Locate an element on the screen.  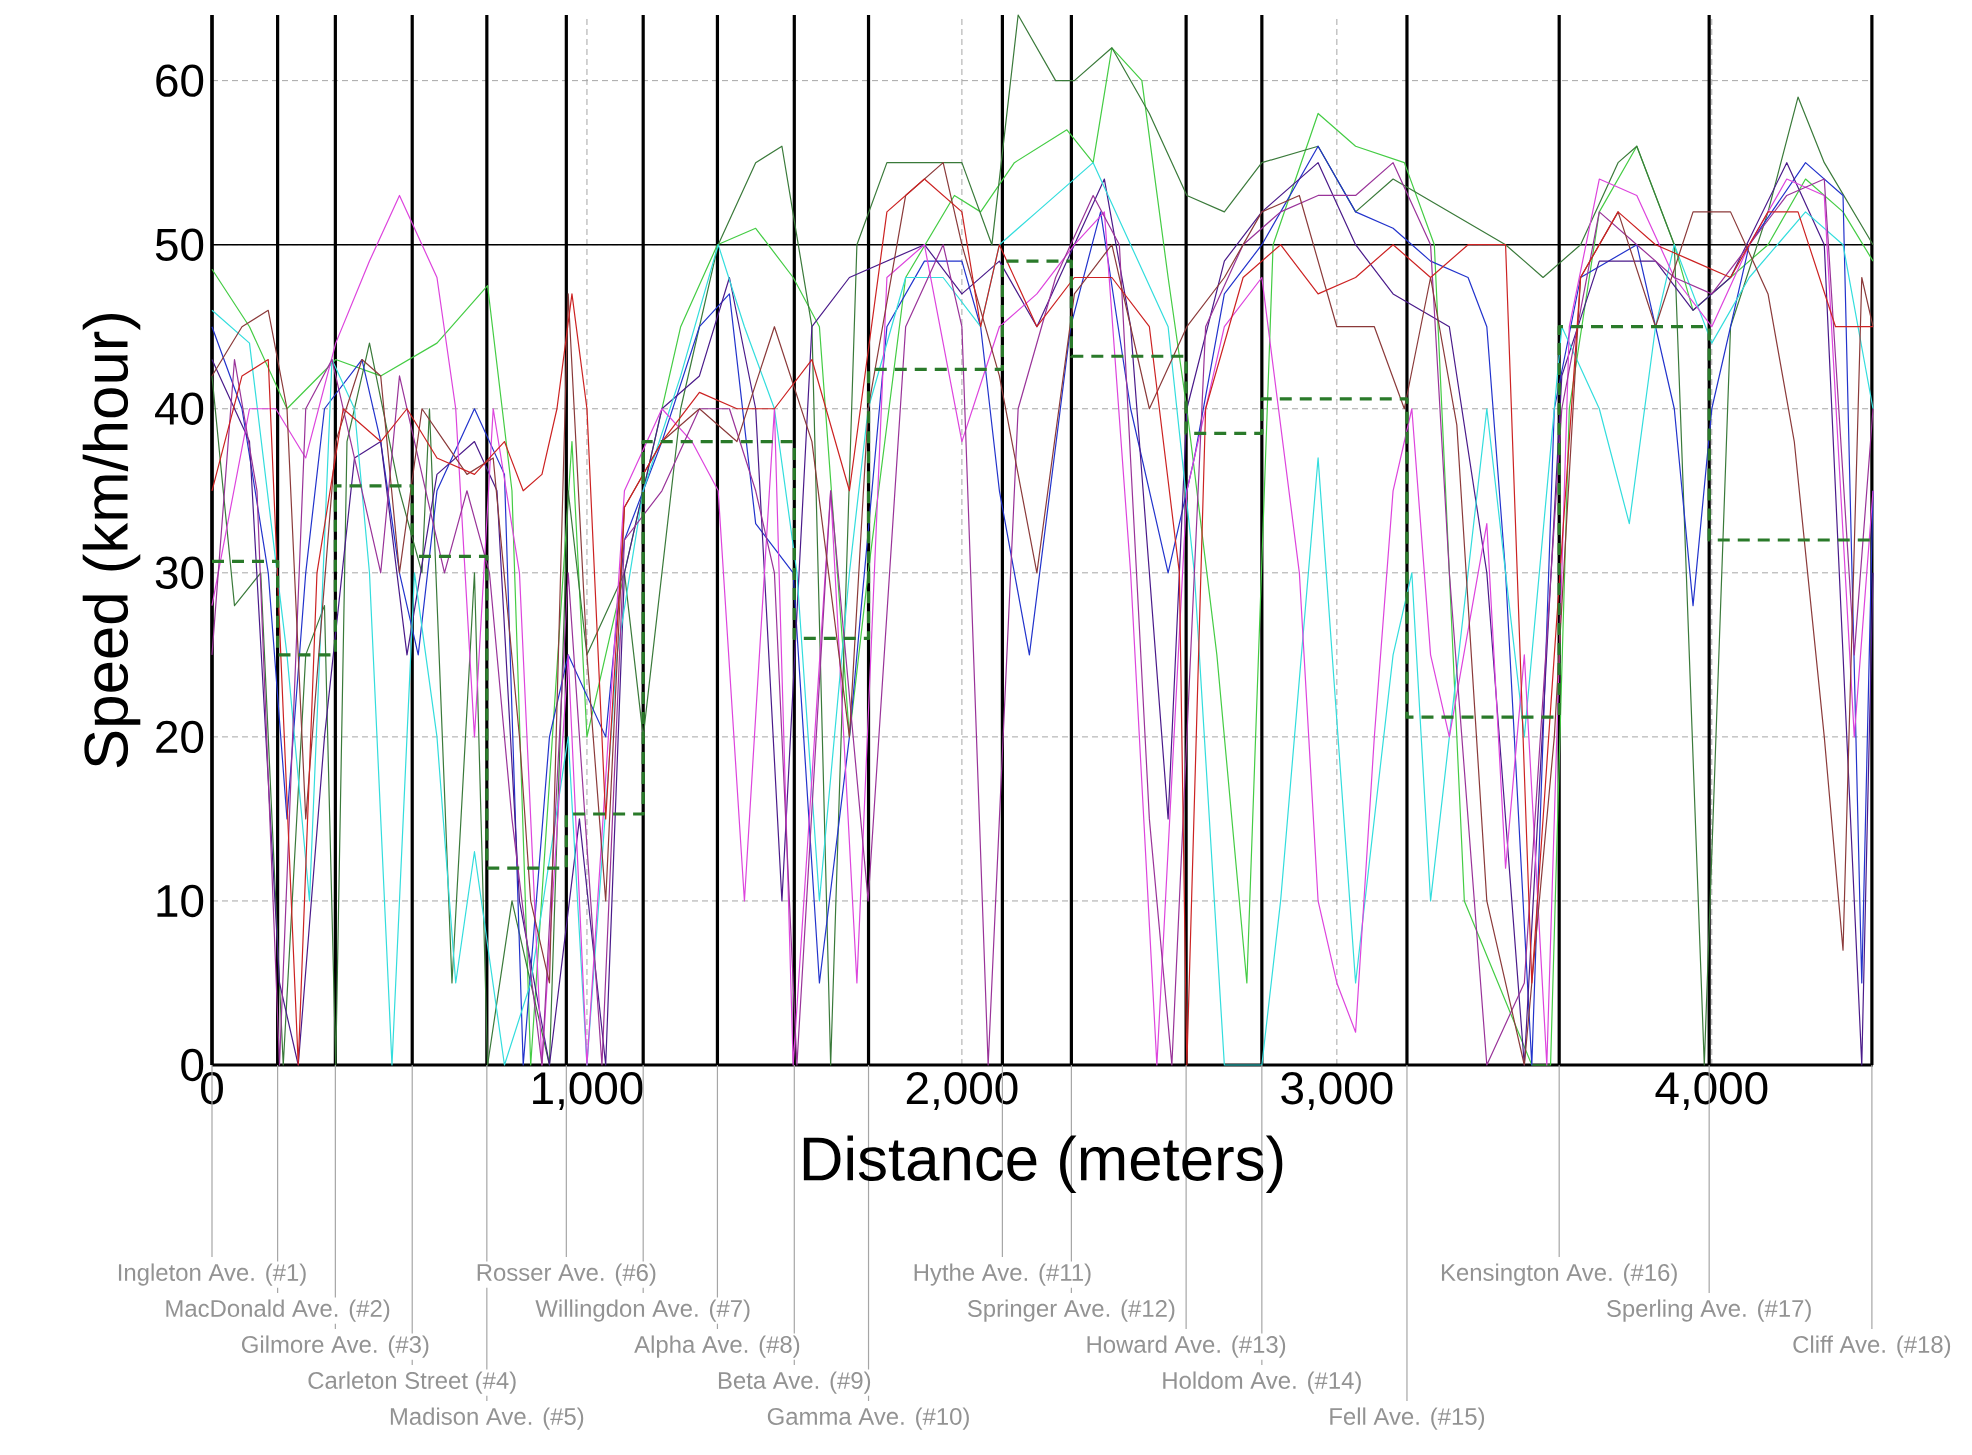
y-tick-label: 40 is located at coordinates (179, 408).